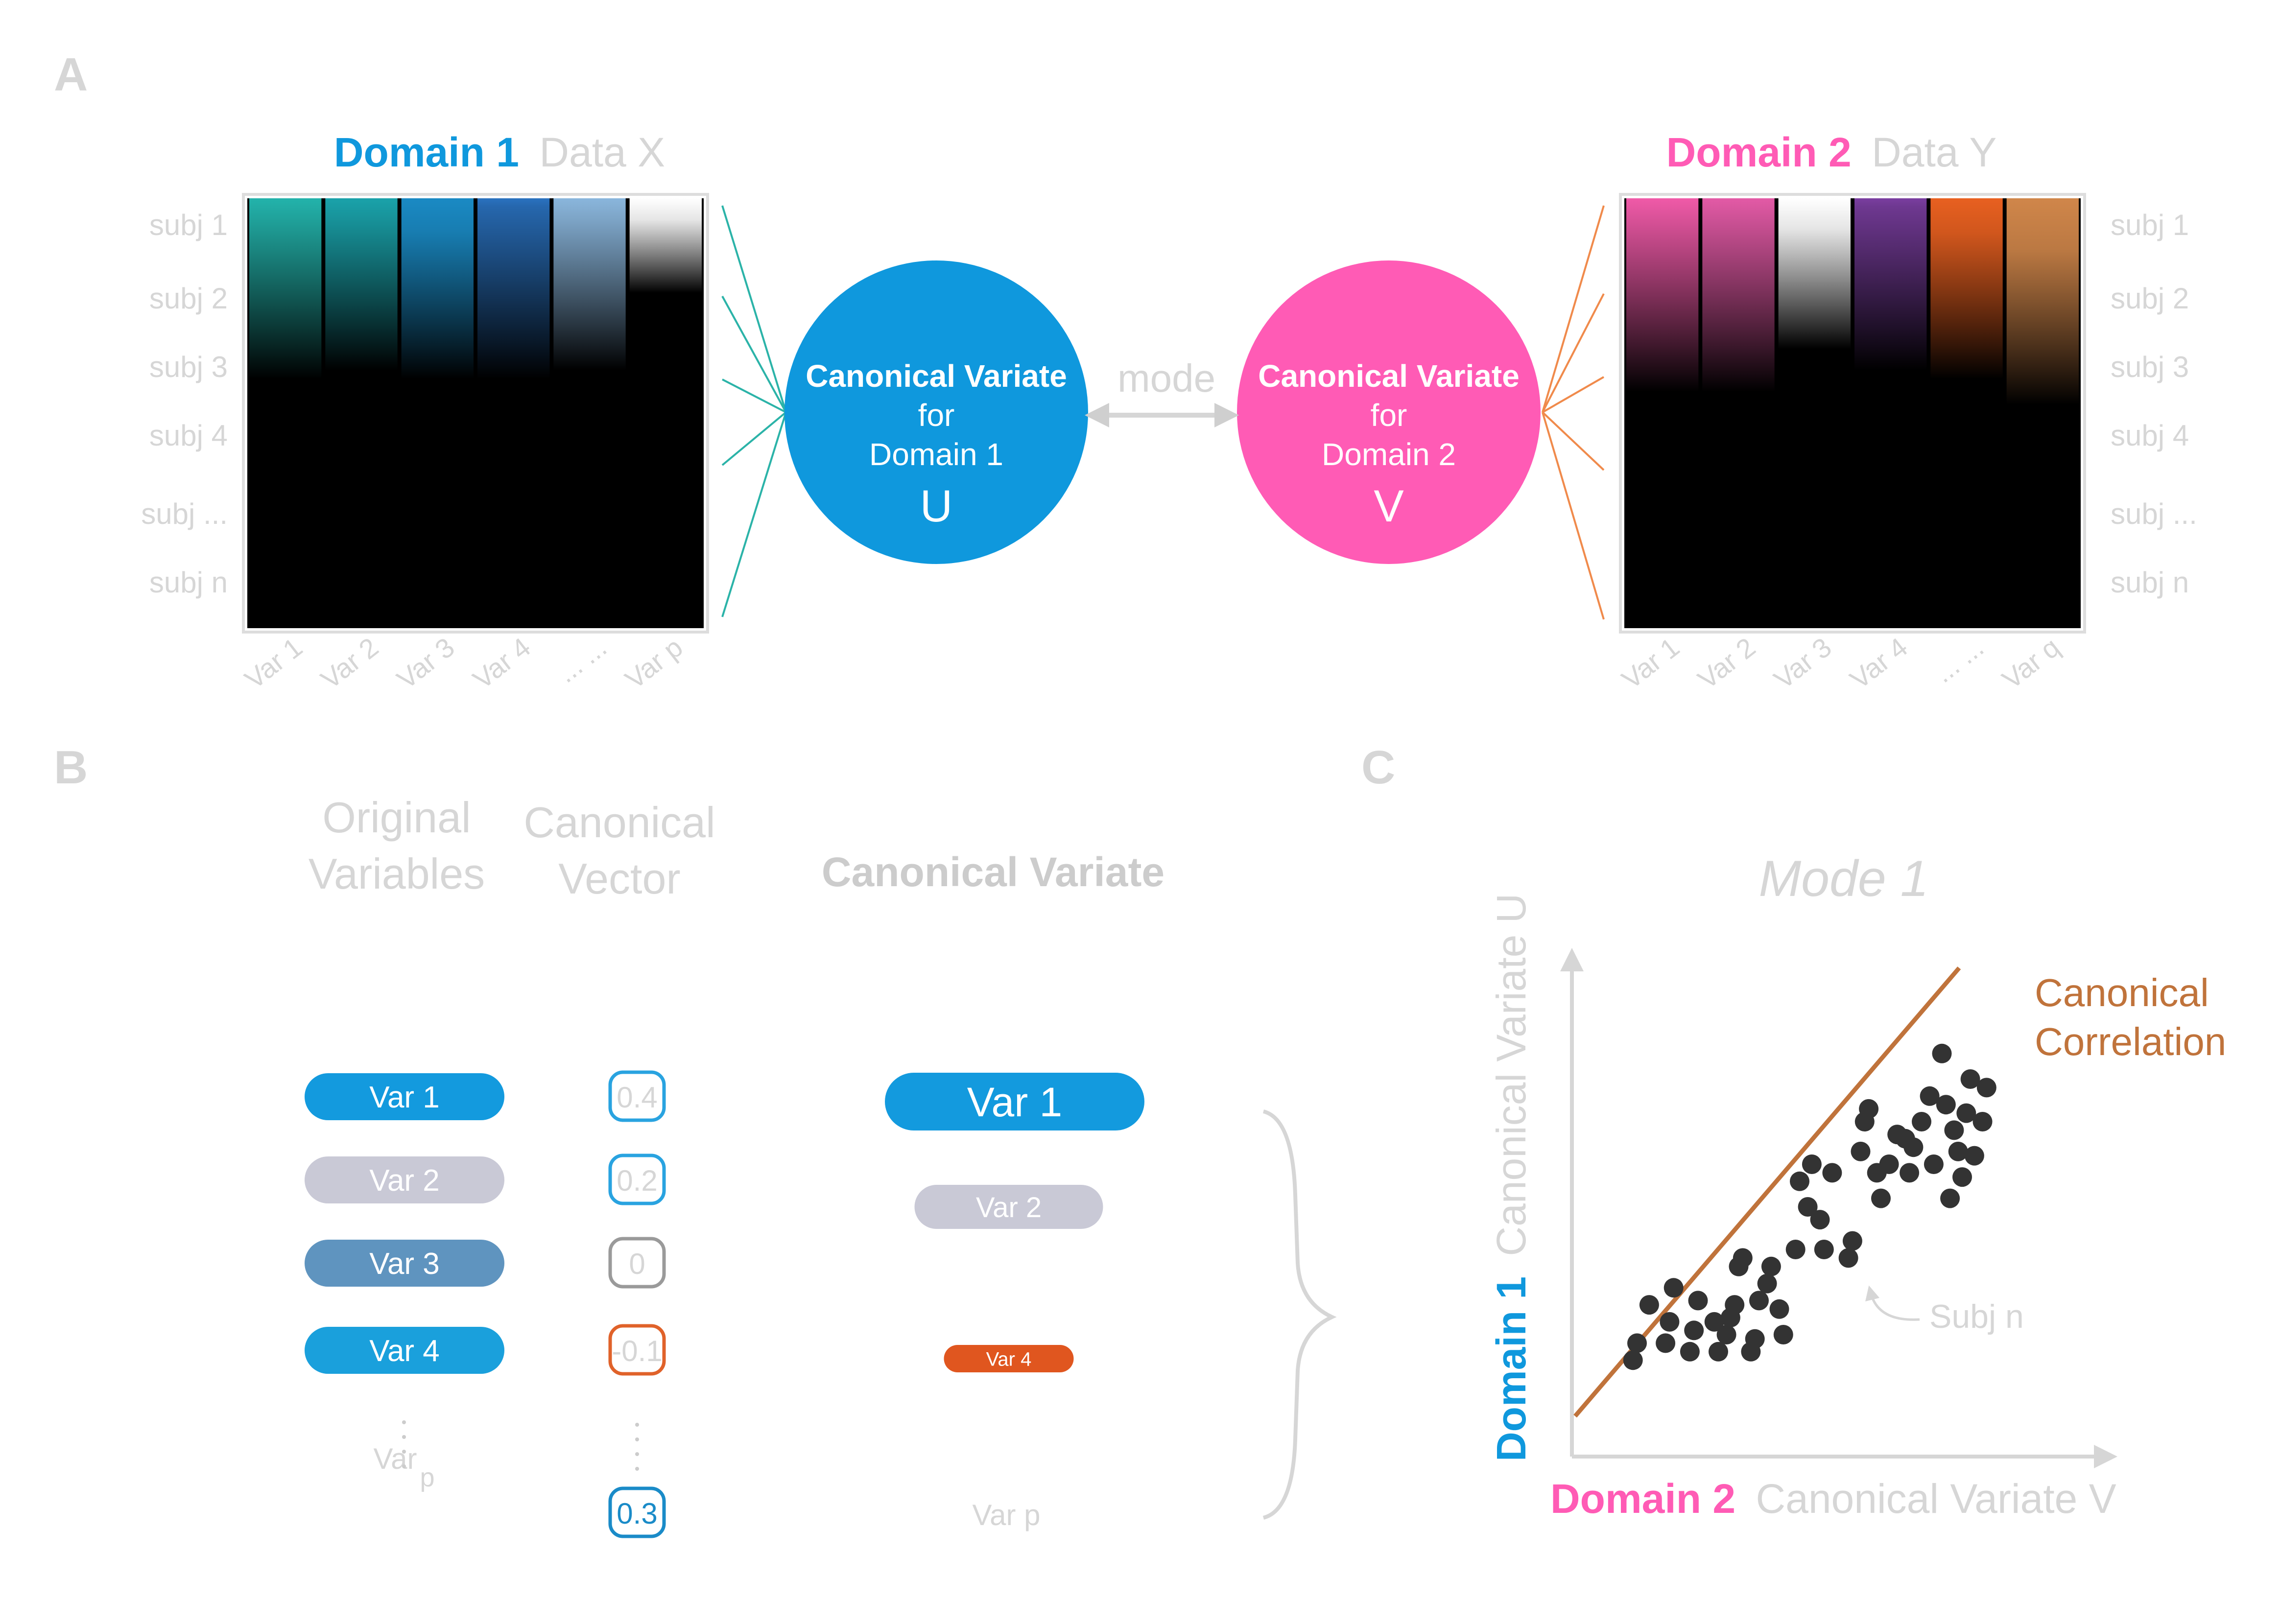 The image size is (2281, 1624). What do you see at coordinates (1299, 1314) in the screenshot?
I see `curly-brace` at bounding box center [1299, 1314].